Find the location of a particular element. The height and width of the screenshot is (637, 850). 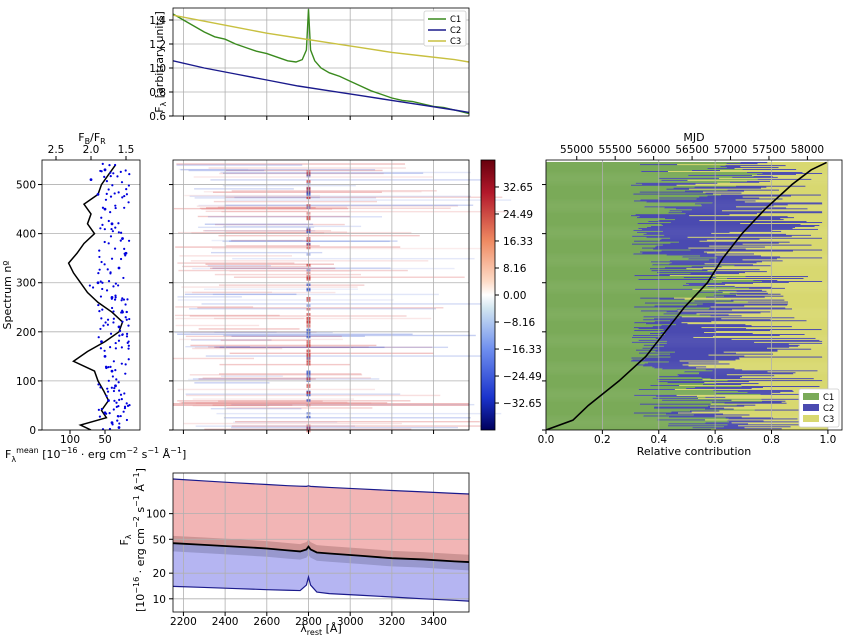

left-top-ticks: 2.5 2.0 1.5 is located at coordinates (91, 152).